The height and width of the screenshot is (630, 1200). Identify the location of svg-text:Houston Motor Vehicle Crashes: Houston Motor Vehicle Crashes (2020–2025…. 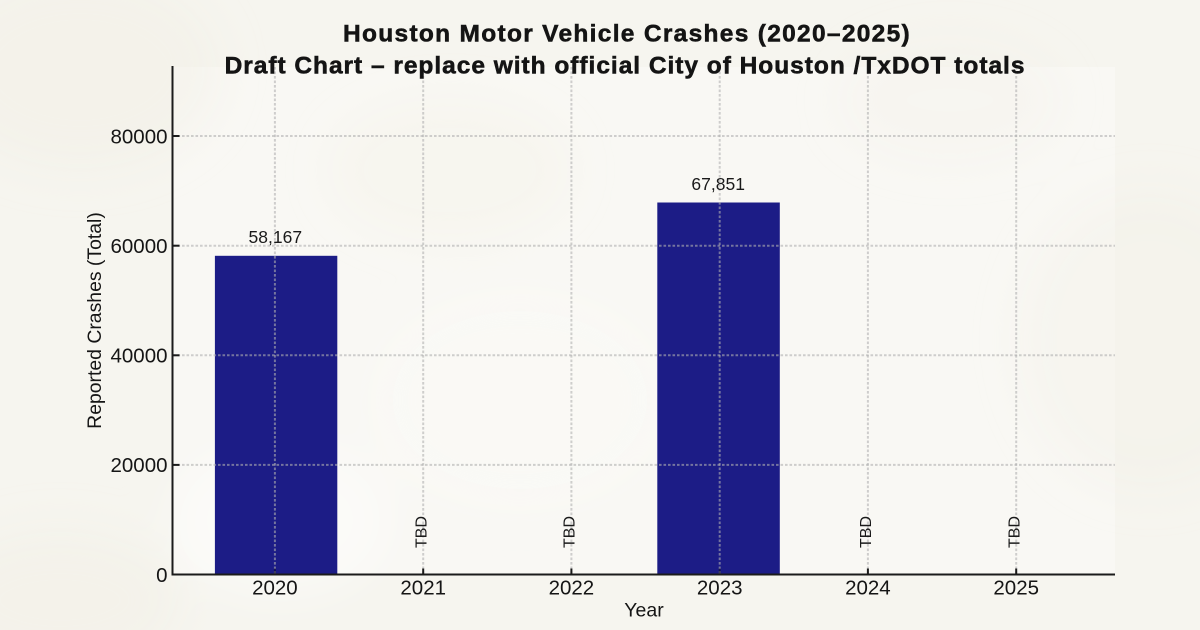
(627, 33).